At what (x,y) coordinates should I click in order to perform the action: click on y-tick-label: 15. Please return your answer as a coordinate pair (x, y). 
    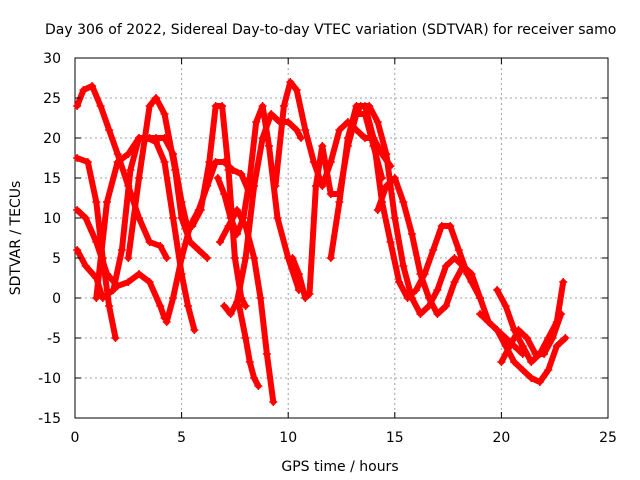
    Looking at the image, I should click on (52, 179).